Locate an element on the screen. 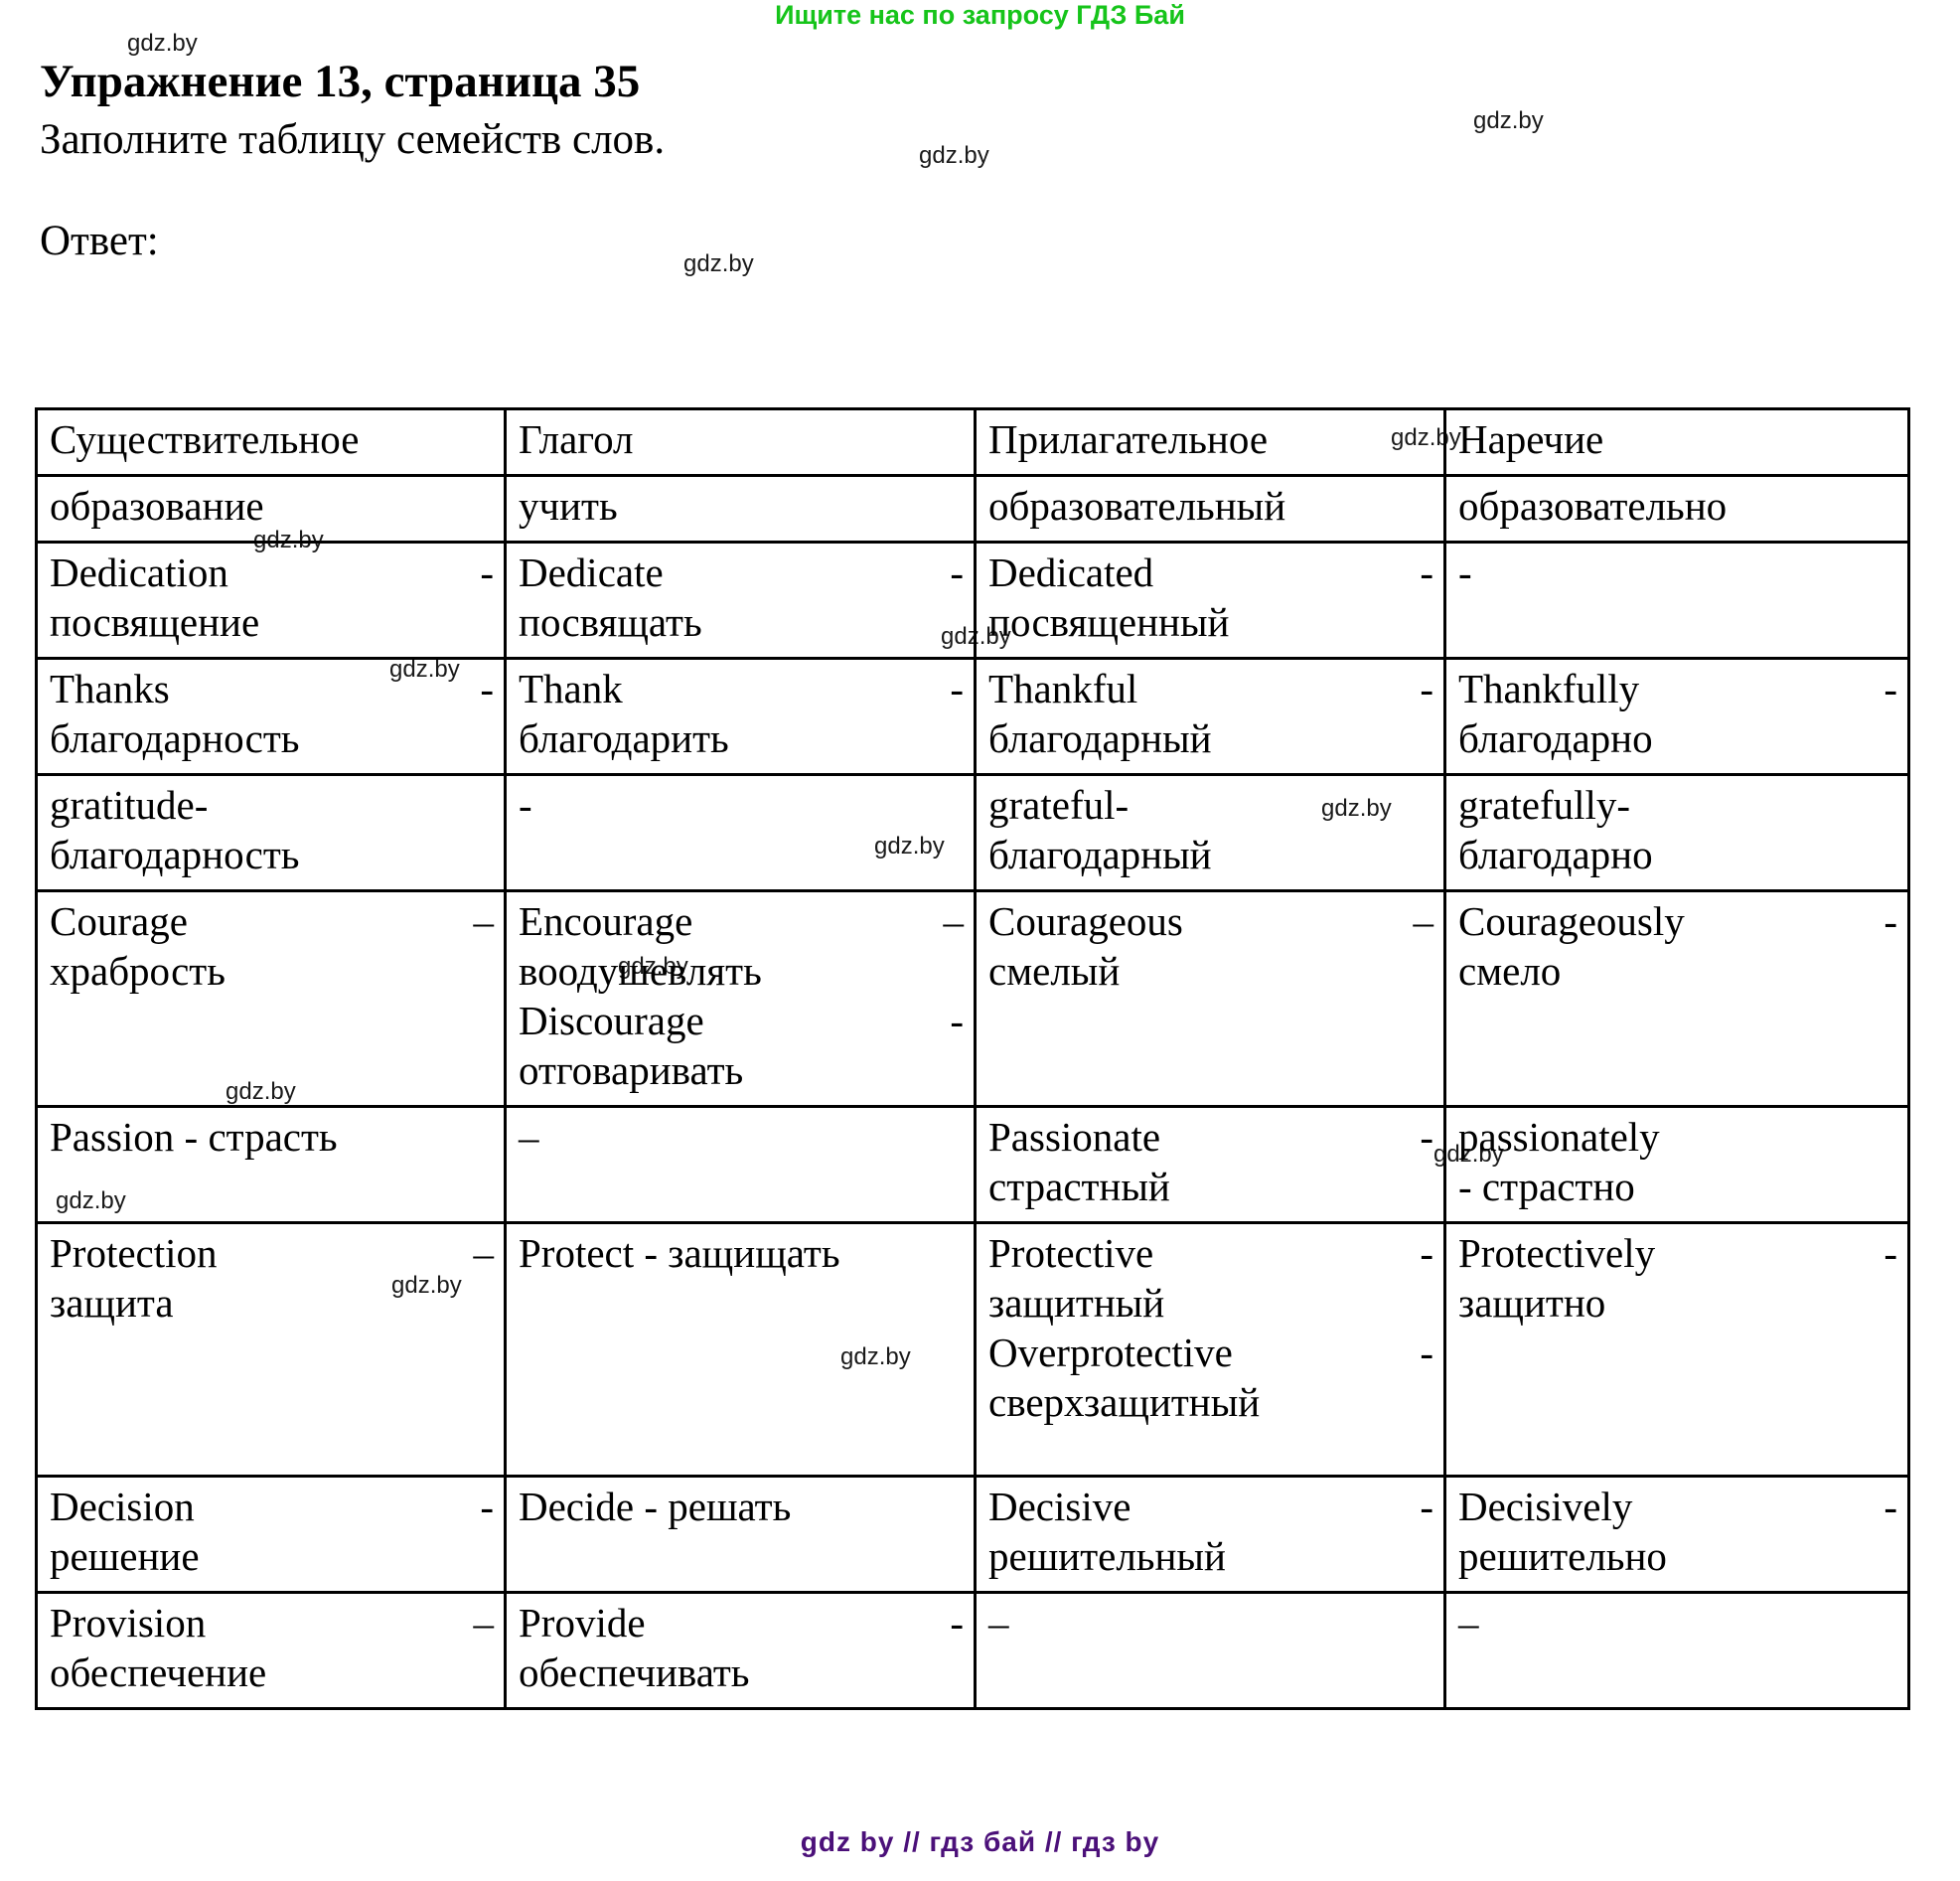 The image size is (1960, 1881). cell-adjective: grateful-благодарный is located at coordinates (1210, 833).